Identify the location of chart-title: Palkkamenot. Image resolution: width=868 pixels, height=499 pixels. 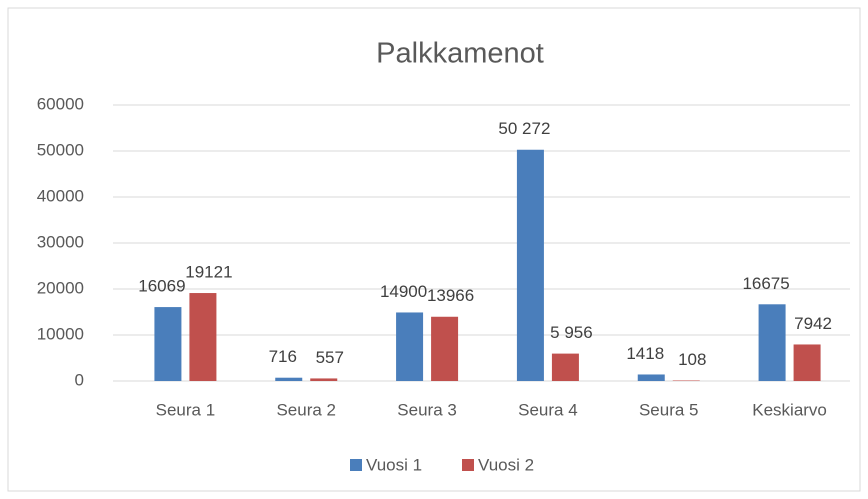
(460, 54).